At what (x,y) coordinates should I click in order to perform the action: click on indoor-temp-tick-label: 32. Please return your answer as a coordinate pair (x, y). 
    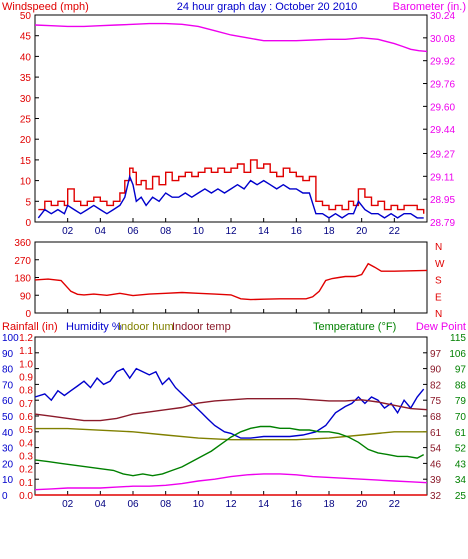
    Looking at the image, I should click on (436, 496).